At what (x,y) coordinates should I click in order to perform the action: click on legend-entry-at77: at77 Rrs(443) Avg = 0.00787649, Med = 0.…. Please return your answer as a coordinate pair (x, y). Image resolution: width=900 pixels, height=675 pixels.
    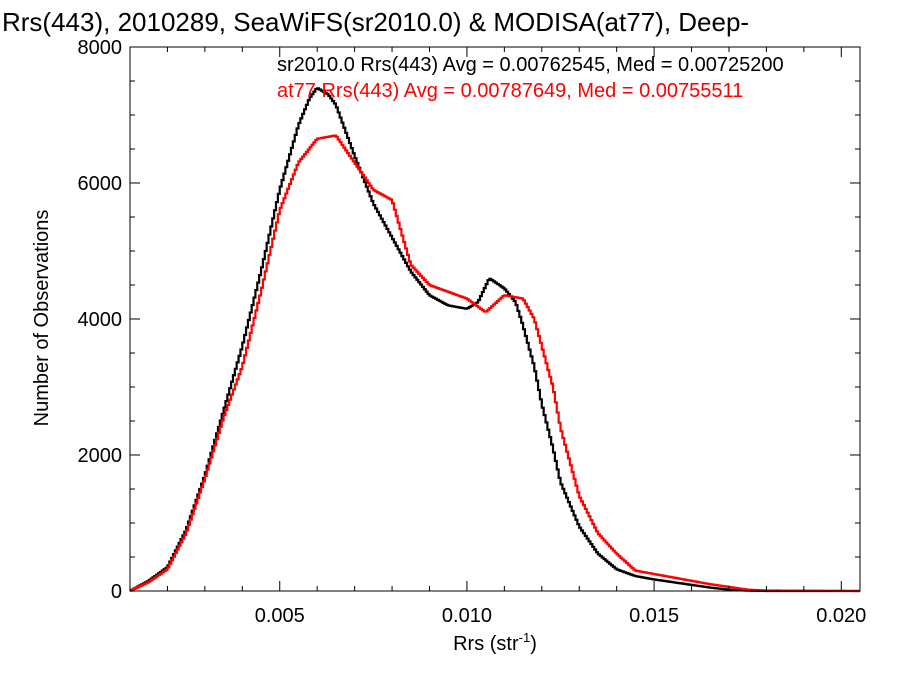
    Looking at the image, I should click on (510, 91).